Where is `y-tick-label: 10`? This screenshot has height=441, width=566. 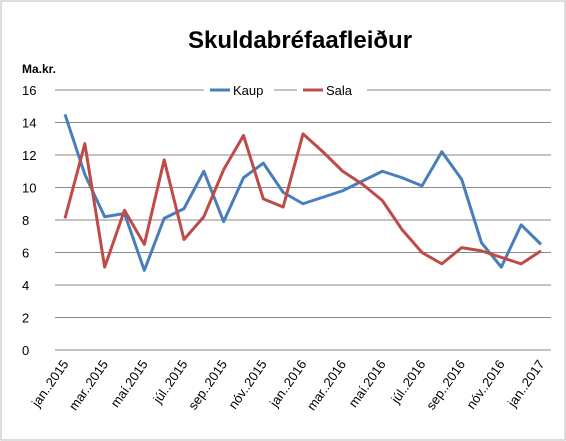
y-tick-label: 10 is located at coordinates (29, 188).